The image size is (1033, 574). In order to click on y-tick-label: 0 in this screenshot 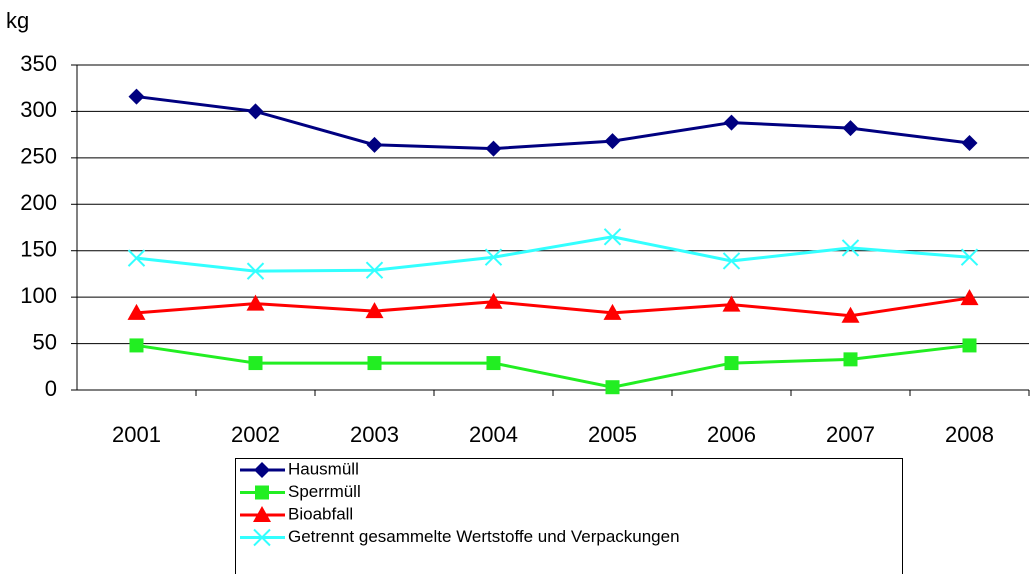, I will do `click(51, 388)`.